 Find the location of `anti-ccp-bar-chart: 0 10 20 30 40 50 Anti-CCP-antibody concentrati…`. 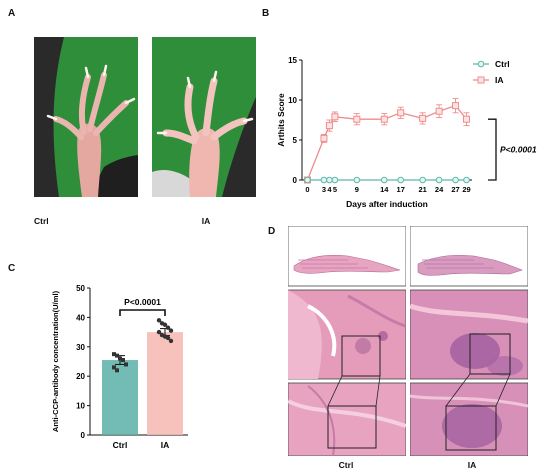

anti-ccp-bar-chart: 0 10 20 30 40 50 Anti-CCP-antibody concentrati… is located at coordinates (119, 367).